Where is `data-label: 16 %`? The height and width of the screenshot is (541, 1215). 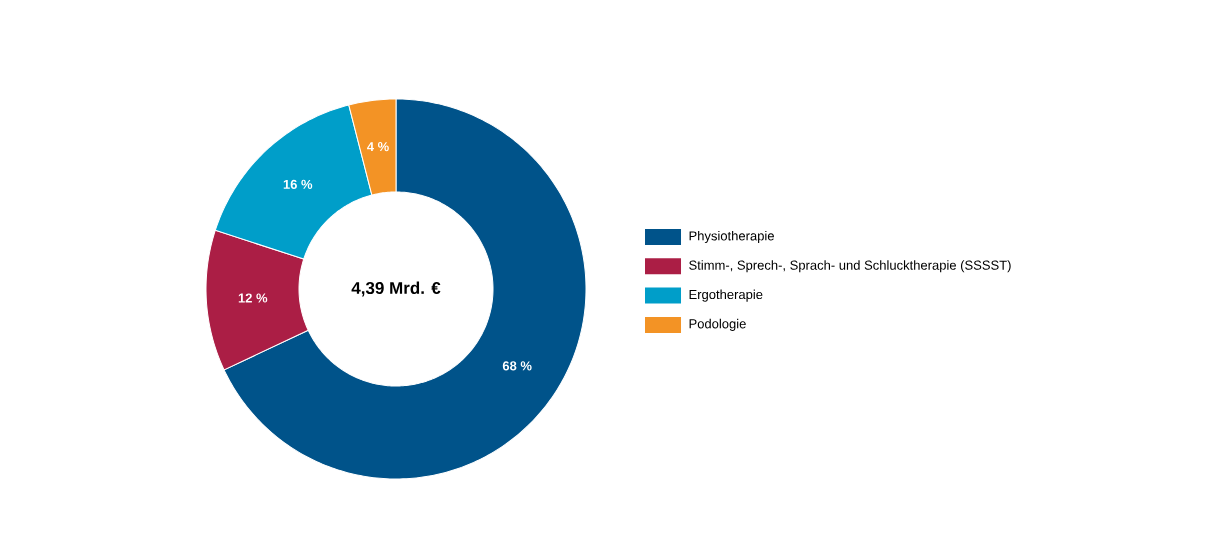
data-label: 16 % is located at coordinates (298, 184).